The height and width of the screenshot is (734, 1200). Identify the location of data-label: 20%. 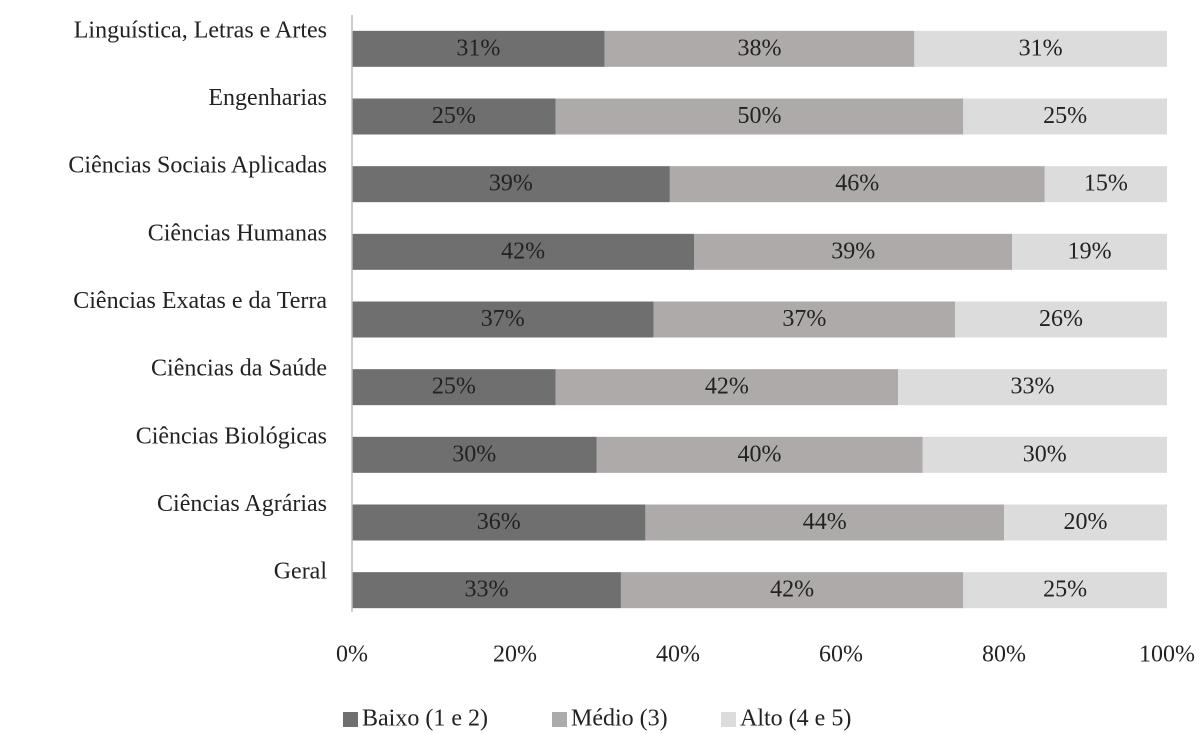
(1086, 522).